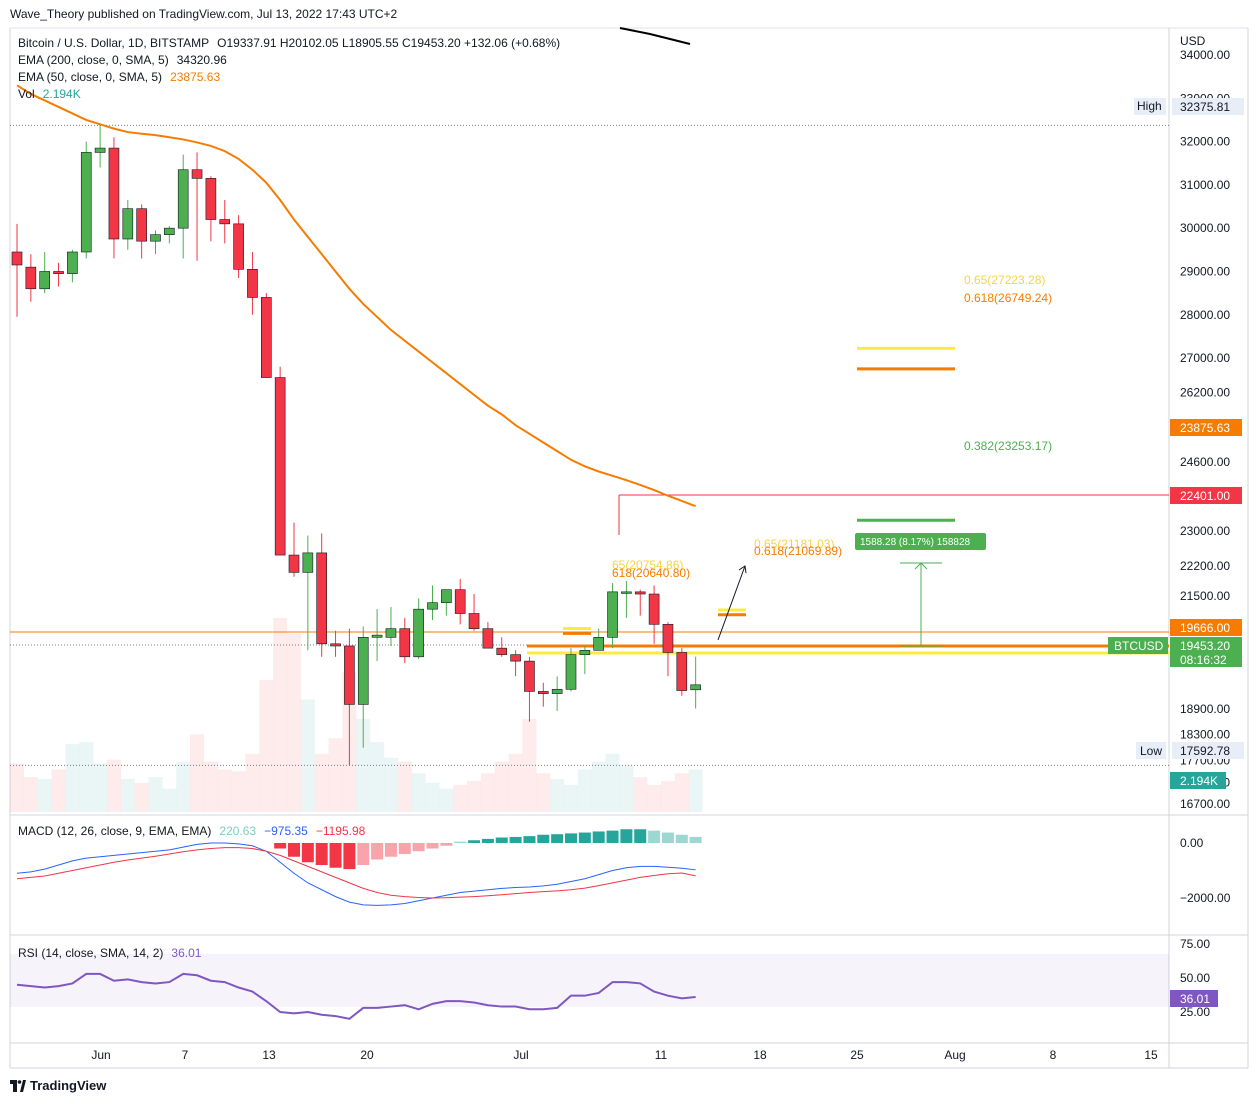 This screenshot has height=1104, width=1258. I want to click on rsi-pane, so click(356, 996).